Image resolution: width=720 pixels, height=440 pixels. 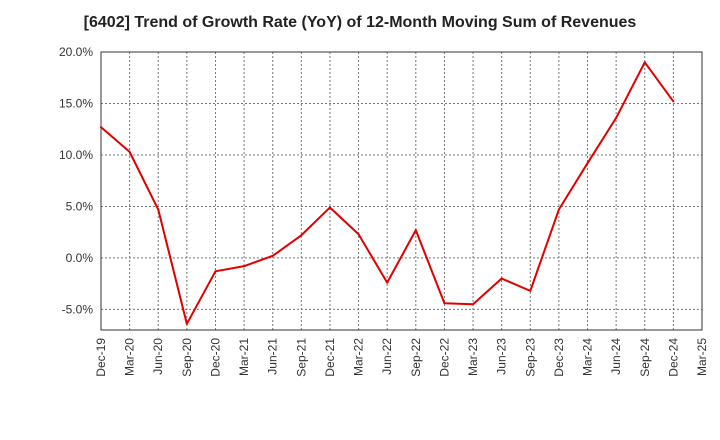 What do you see at coordinates (530, 357) in the screenshot?
I see `x-tick-label: Sep-23` at bounding box center [530, 357].